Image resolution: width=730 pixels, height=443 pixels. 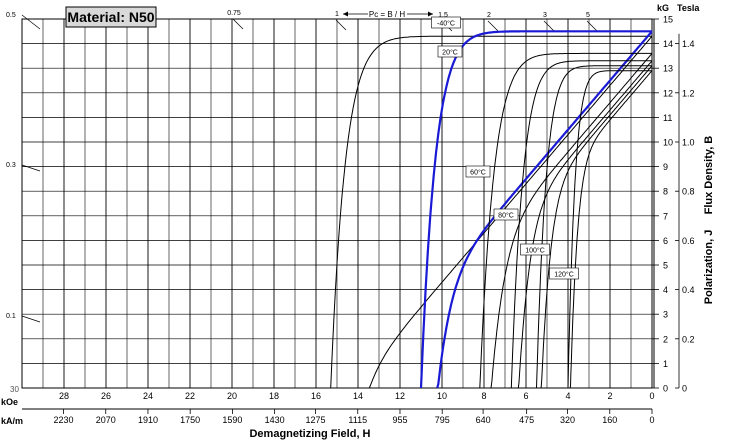 What do you see at coordinates (668, 143) in the screenshot?
I see `kg-tick-label: 10` at bounding box center [668, 143].